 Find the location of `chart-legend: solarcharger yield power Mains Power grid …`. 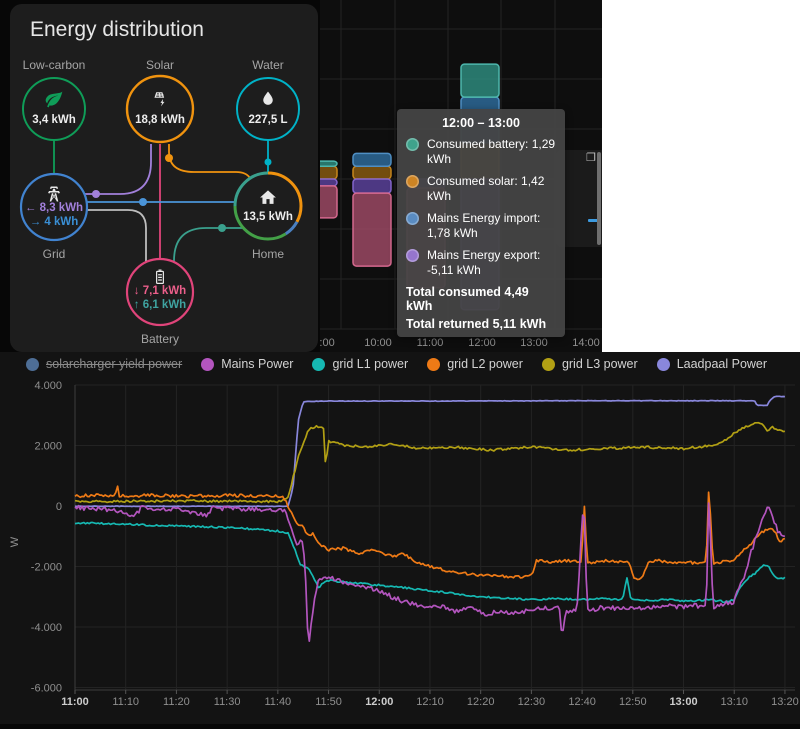

chart-legend: solarcharger yield power Mains Power grid … is located at coordinates (396, 364).